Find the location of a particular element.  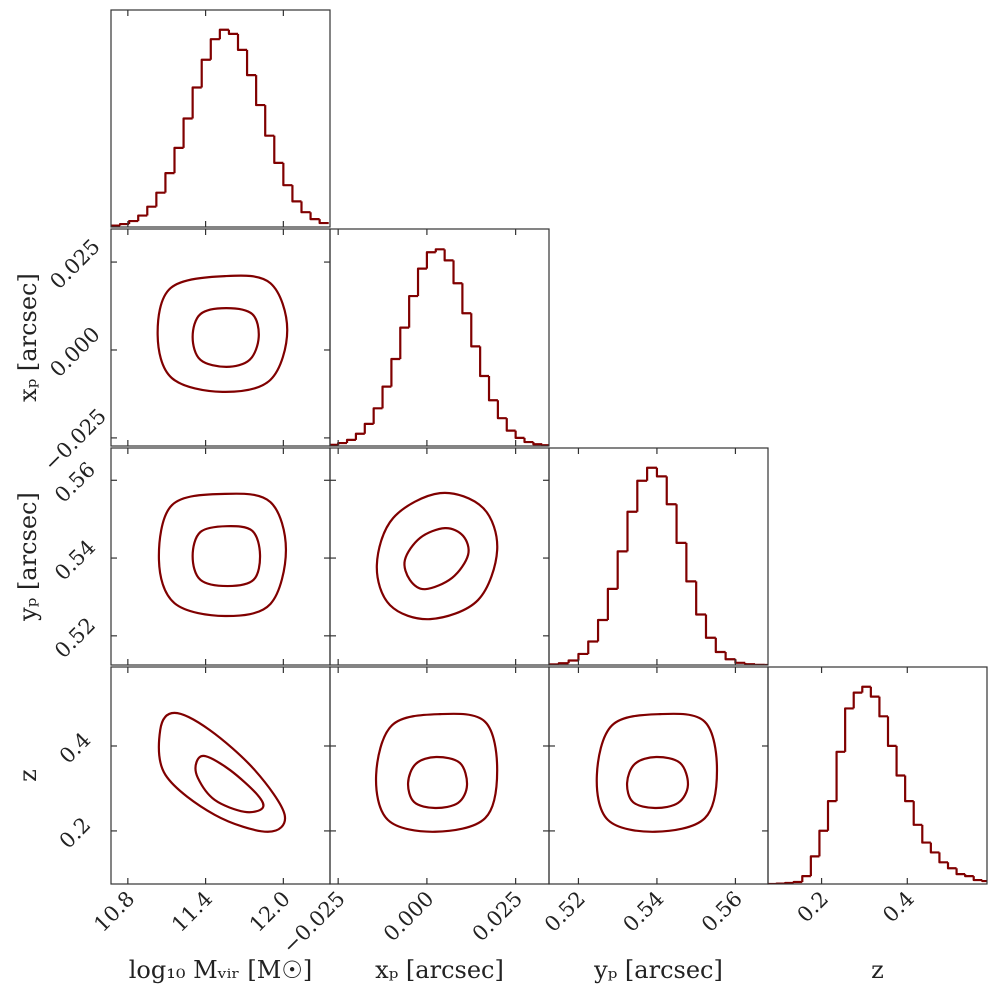

y-tick-label: 0.4 is located at coordinates (75, 748).